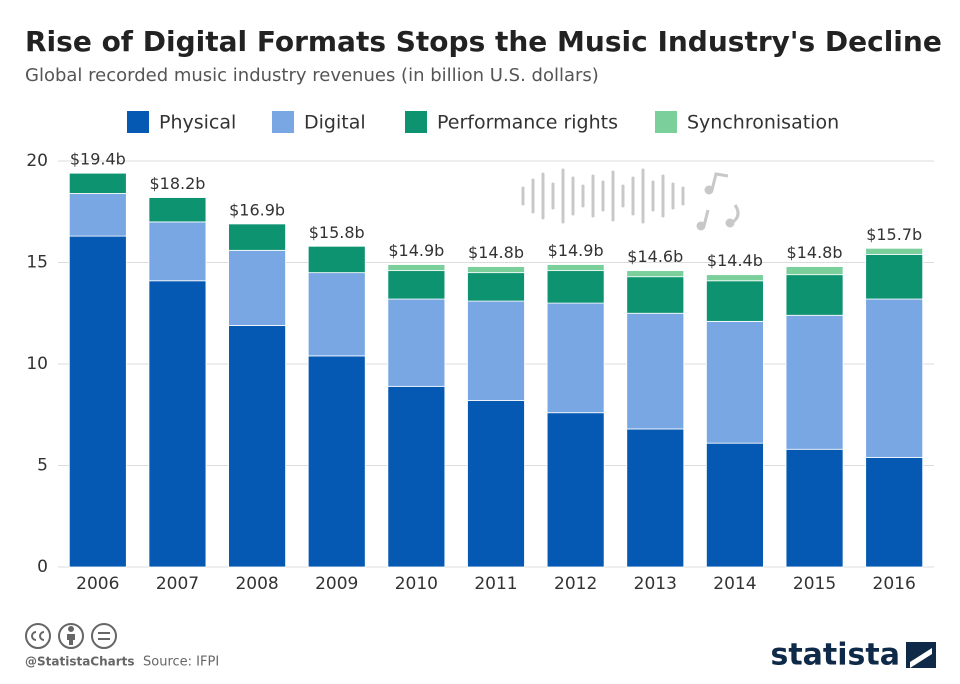  Describe the element at coordinates (416, 584) in the screenshot. I see `x-tick-label: 2010` at that location.